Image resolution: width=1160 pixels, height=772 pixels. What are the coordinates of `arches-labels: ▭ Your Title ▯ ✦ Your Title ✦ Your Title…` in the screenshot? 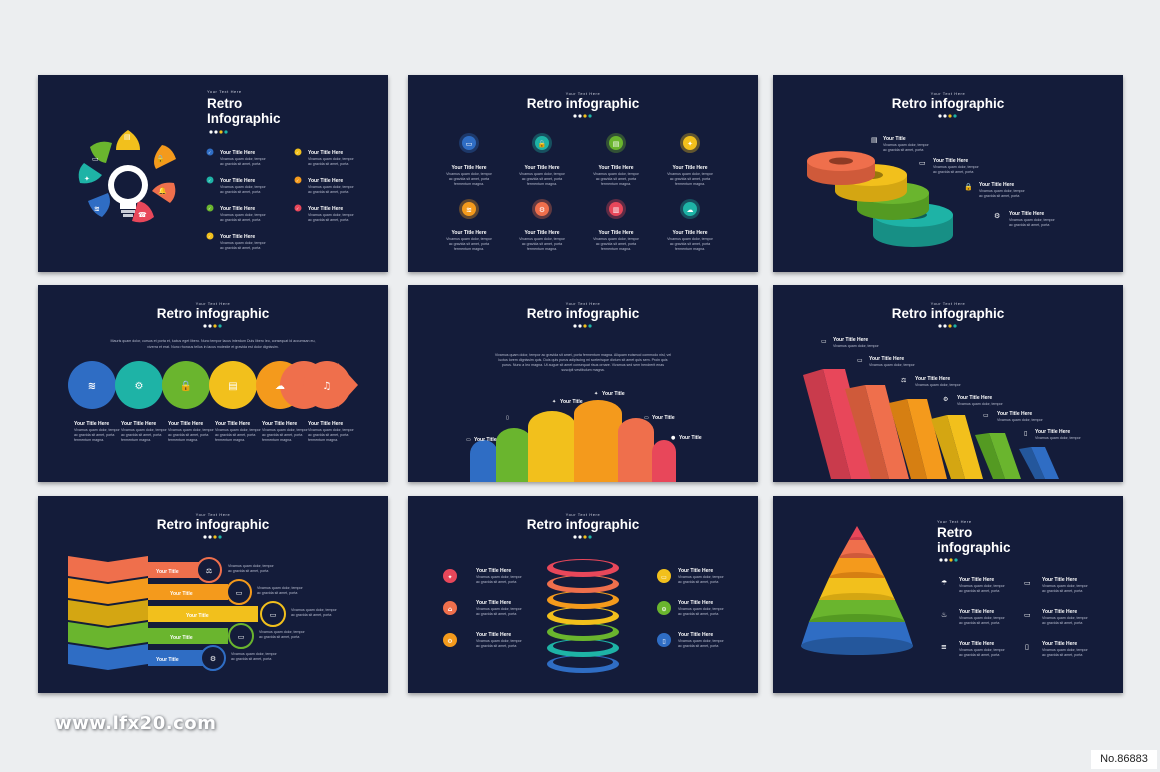 It's located at (584, 417).